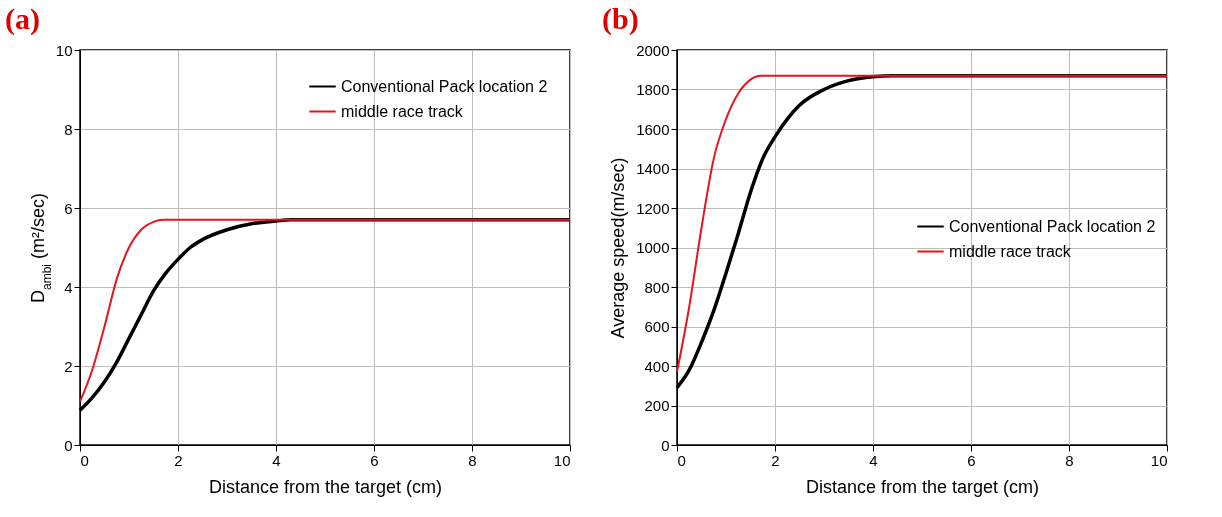 The width and height of the screenshot is (1222, 517). I want to click on y-tick-label: 2000, so click(653, 50).